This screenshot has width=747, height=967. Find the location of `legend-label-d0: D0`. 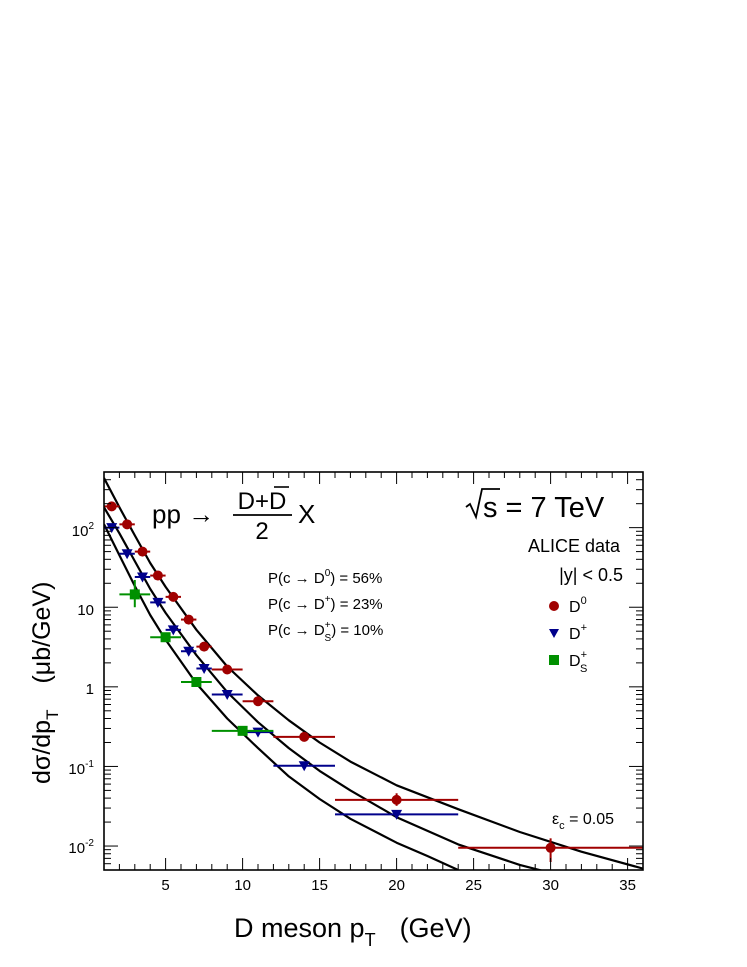

legend-label-d0: D0 is located at coordinates (578, 605).